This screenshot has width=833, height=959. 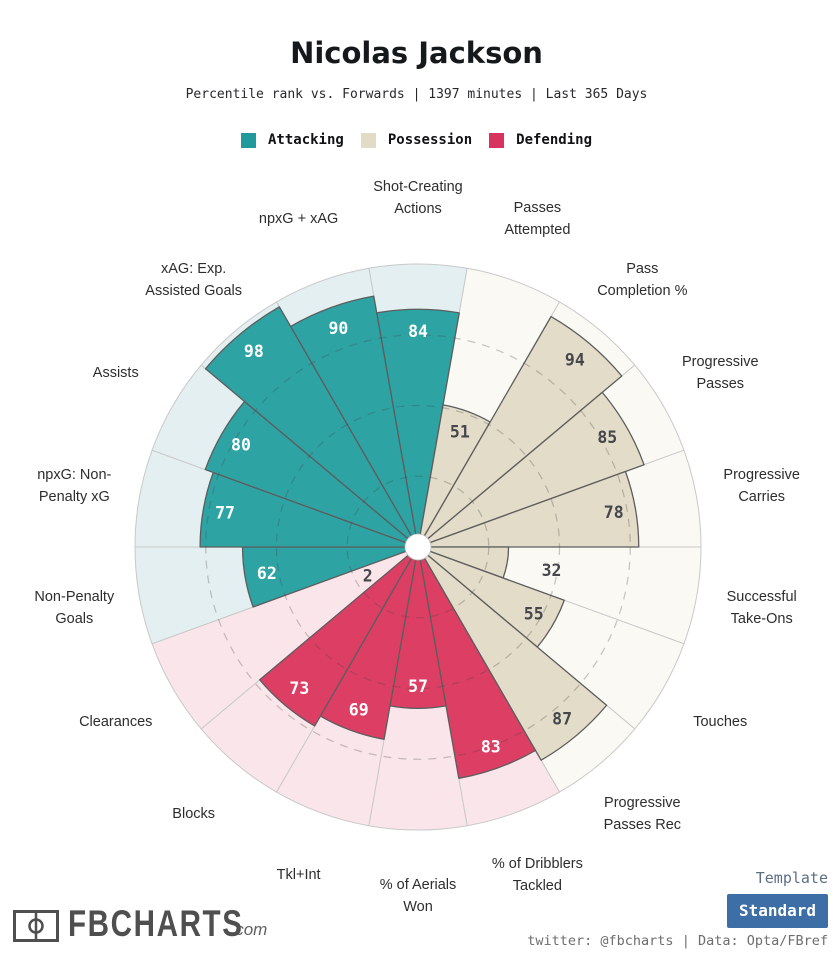 What do you see at coordinates (74, 607) in the screenshot?
I see `category-label-13: Non-Penalty Goals` at bounding box center [74, 607].